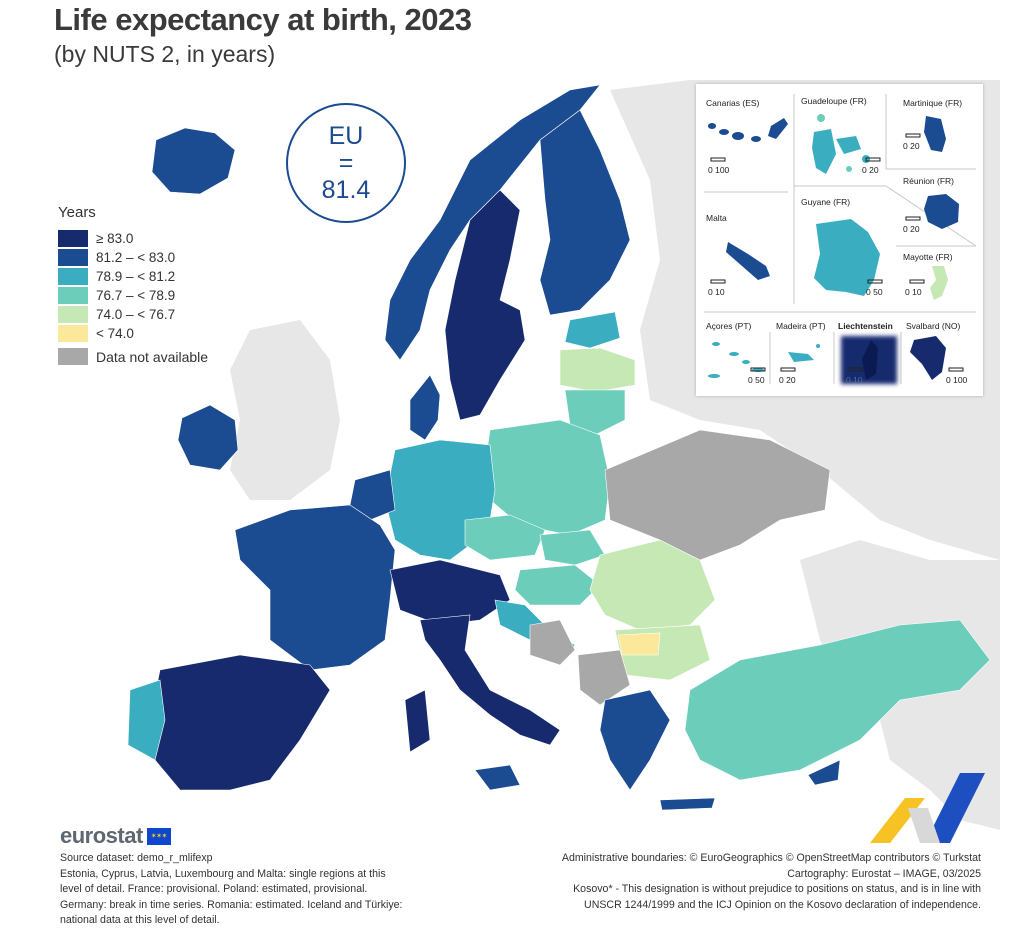 The height and width of the screenshot is (929, 1023). What do you see at coordinates (572, 547) in the screenshot?
I see `region-slovakia` at bounding box center [572, 547].